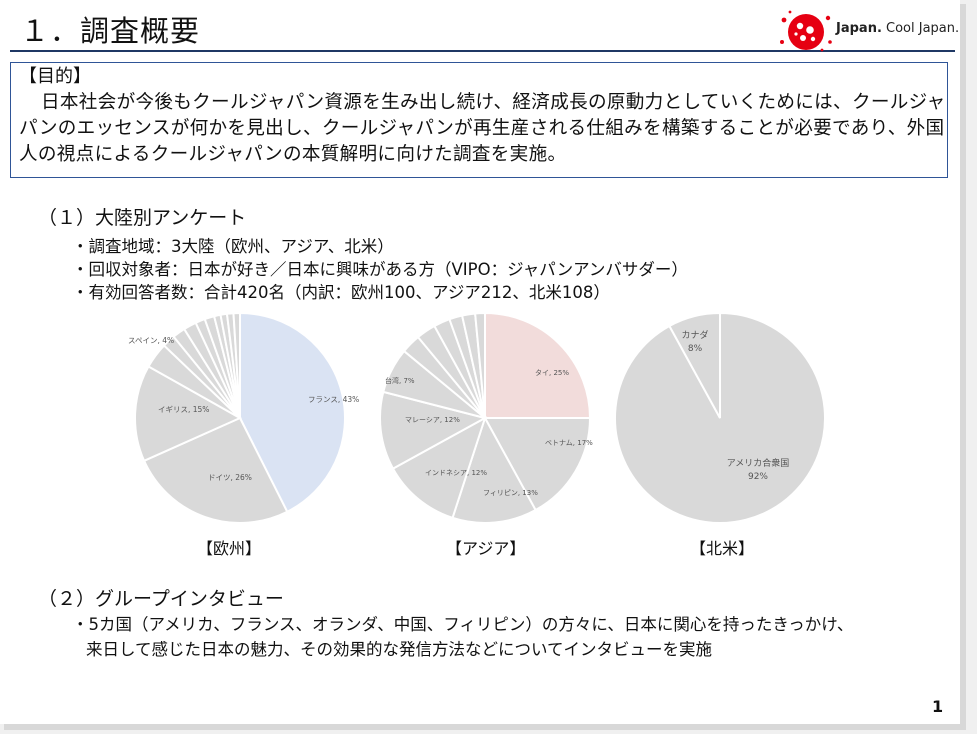  Describe the element at coordinates (341, 292) in the screenshot. I see `bullet-valid-count: ・有効回答者数：合計420名（内訳：欧州100、アジア212、北米108）` at that location.